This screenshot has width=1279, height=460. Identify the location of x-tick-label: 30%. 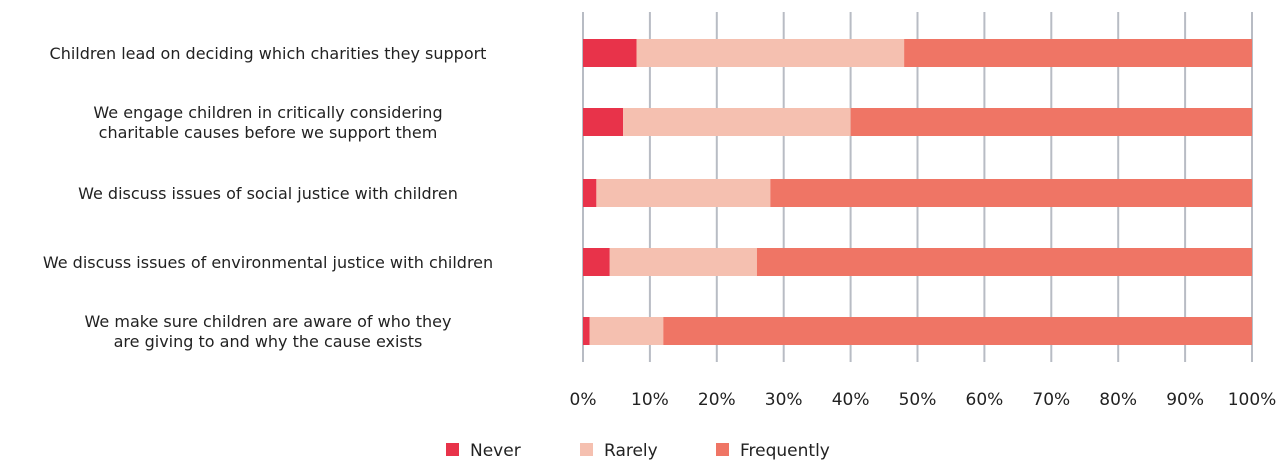
(784, 400).